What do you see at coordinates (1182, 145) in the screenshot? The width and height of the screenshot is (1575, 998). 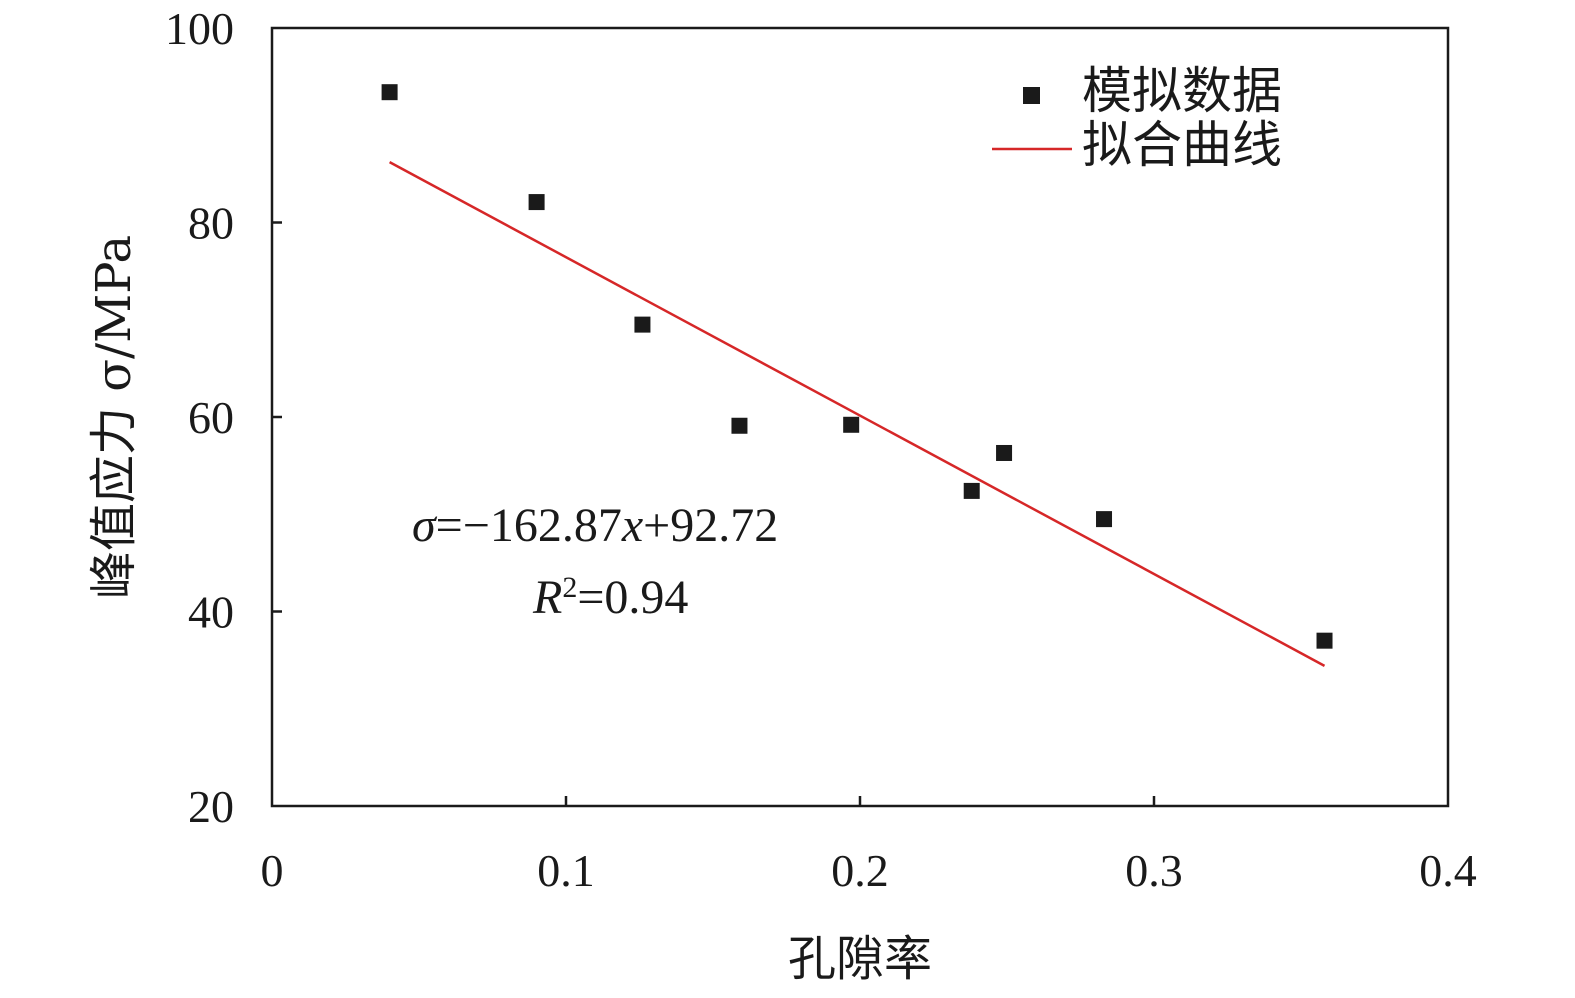 I see `legend-label-fit: 拟合曲线` at bounding box center [1182, 145].